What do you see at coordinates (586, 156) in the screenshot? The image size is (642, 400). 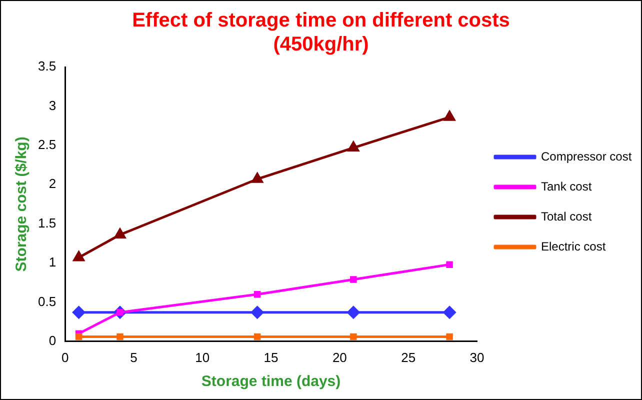 I see `legend-label: Compressor cost` at bounding box center [586, 156].